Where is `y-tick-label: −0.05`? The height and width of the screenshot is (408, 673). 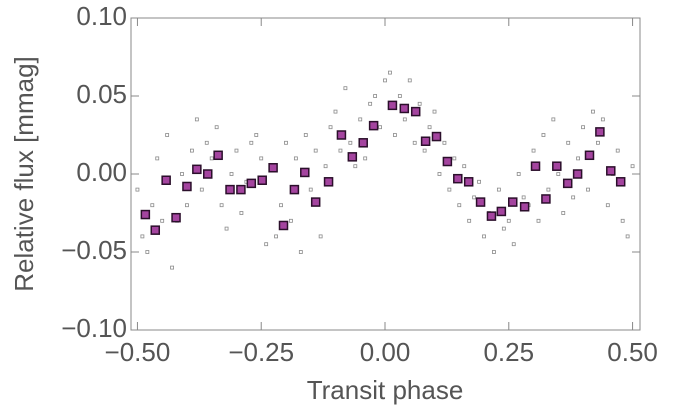
y-tick-label: −0.05 is located at coordinates (94, 250).